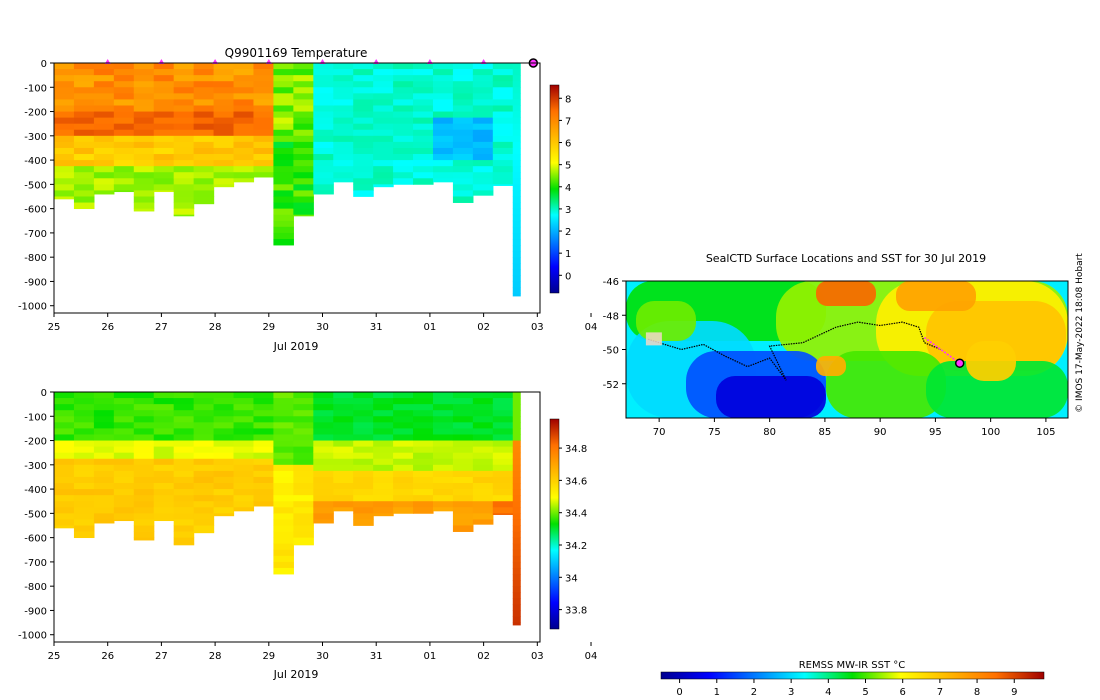 The width and height of the screenshot is (1100, 700). I want to click on y-tick-label: -900, so click(35, 282).